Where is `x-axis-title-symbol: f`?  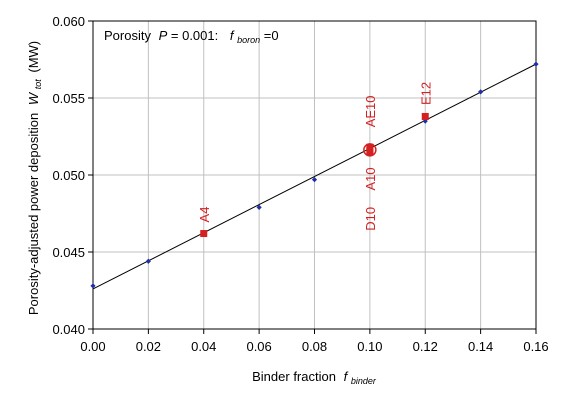 x-axis-title-symbol: f is located at coordinates (346, 376).